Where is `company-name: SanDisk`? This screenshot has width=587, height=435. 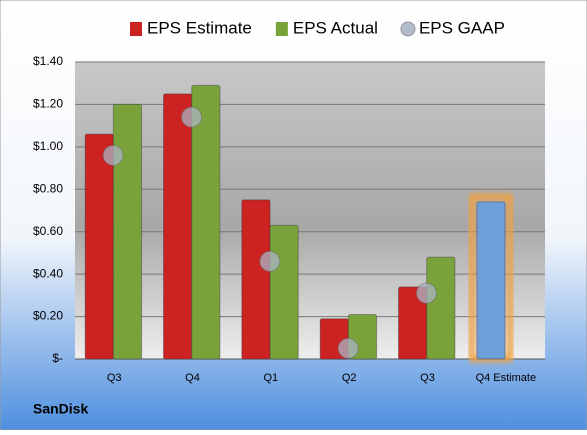 company-name: SanDisk is located at coordinates (60, 409).